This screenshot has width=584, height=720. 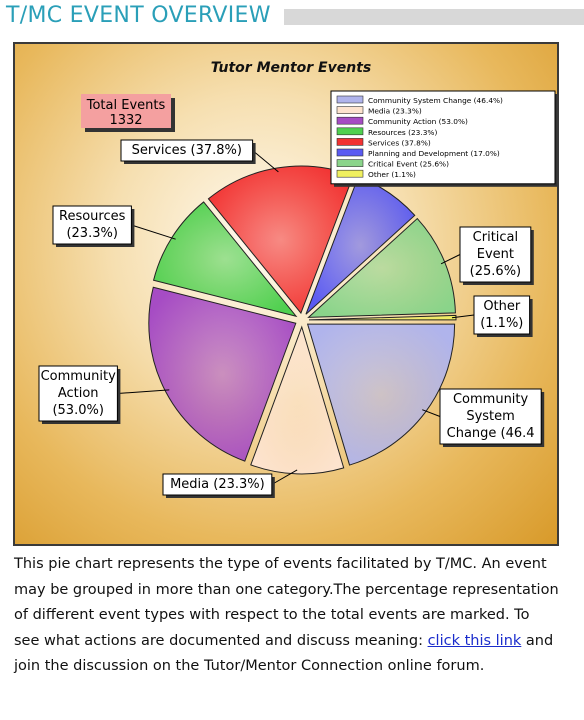 What do you see at coordinates (501, 323) in the screenshot?
I see `callout-text: (1.1%)` at bounding box center [501, 323].